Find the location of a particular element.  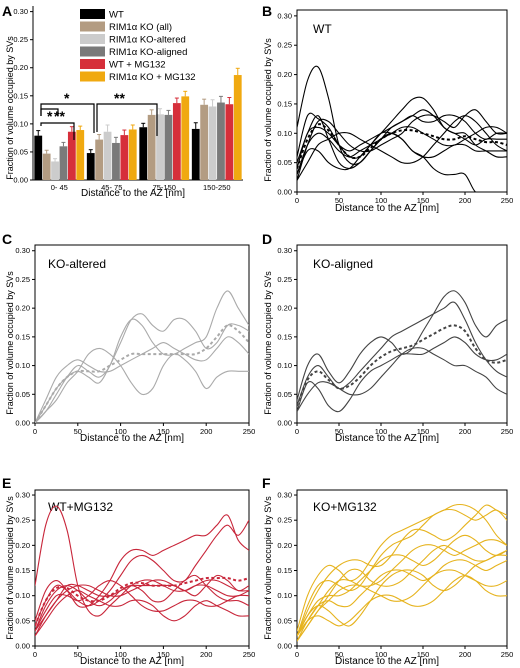

panel-e-title: WT+MG132 is located at coordinates (80, 507).